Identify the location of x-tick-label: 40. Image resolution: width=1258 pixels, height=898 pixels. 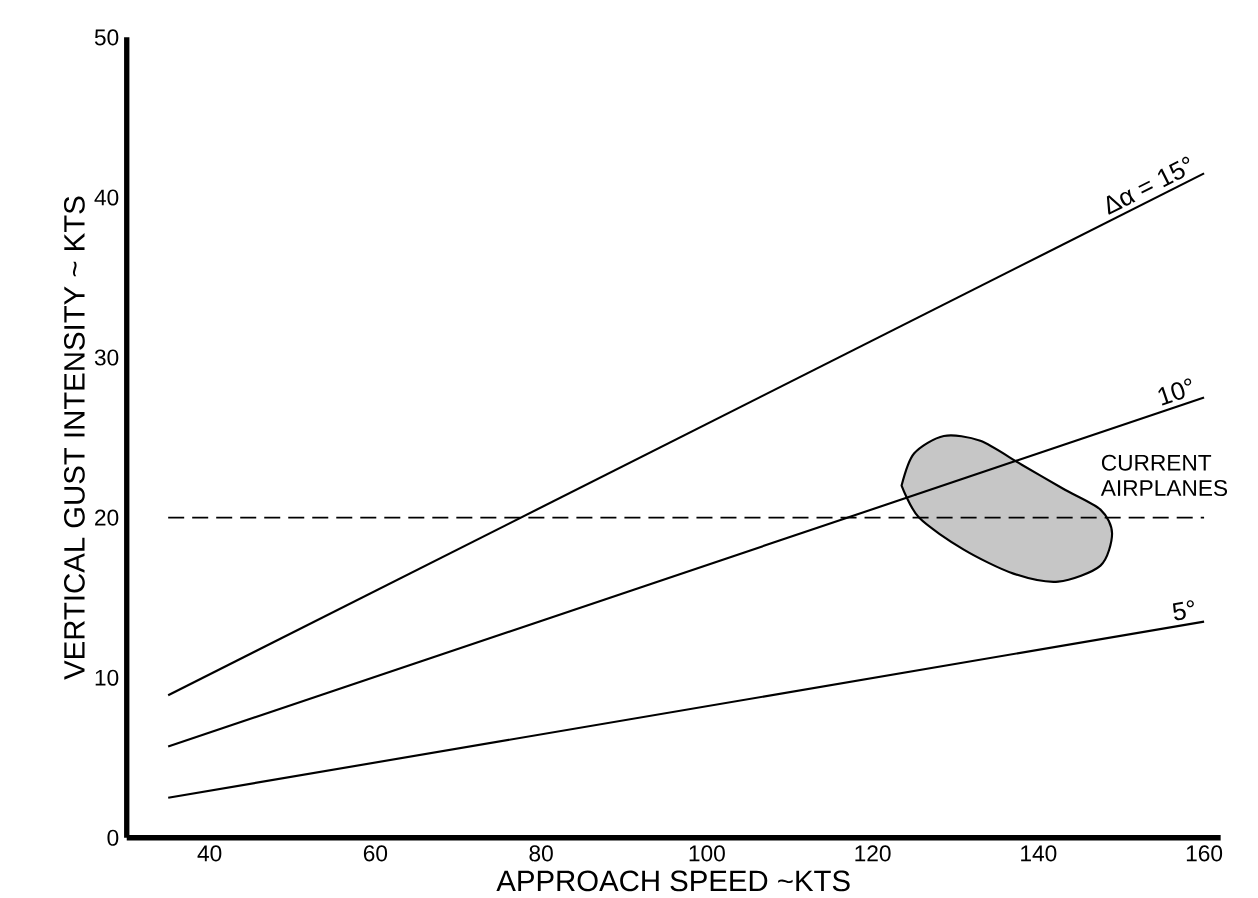
(209, 853).